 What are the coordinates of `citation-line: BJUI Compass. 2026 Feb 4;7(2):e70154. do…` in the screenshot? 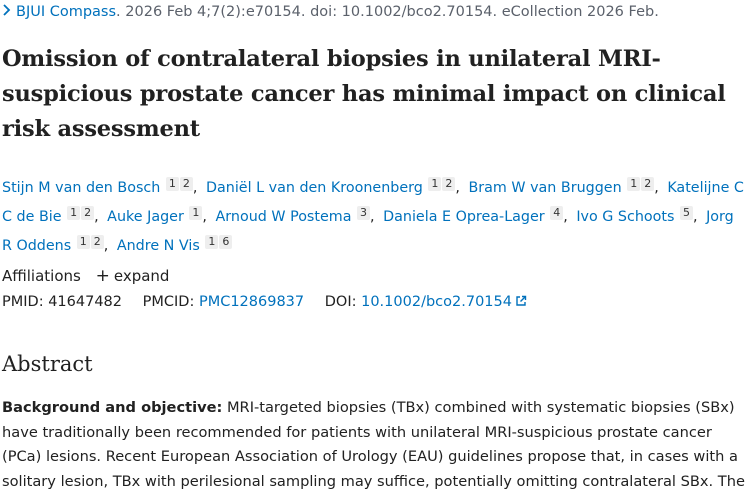 It's located at (330, 12).